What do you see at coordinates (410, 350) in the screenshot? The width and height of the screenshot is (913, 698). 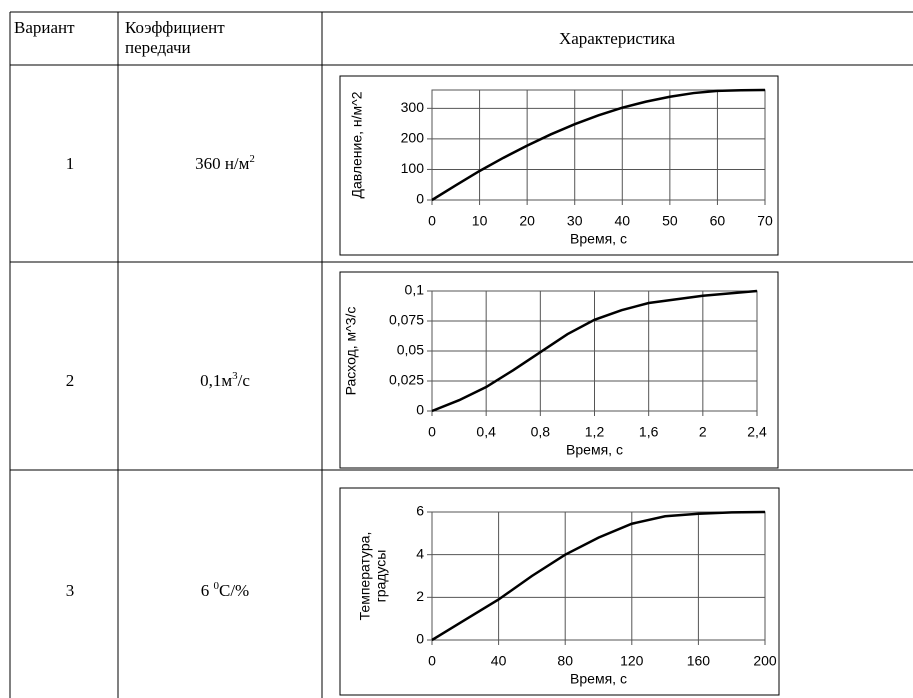 I see `y-tick-label: 0,05` at bounding box center [410, 350].